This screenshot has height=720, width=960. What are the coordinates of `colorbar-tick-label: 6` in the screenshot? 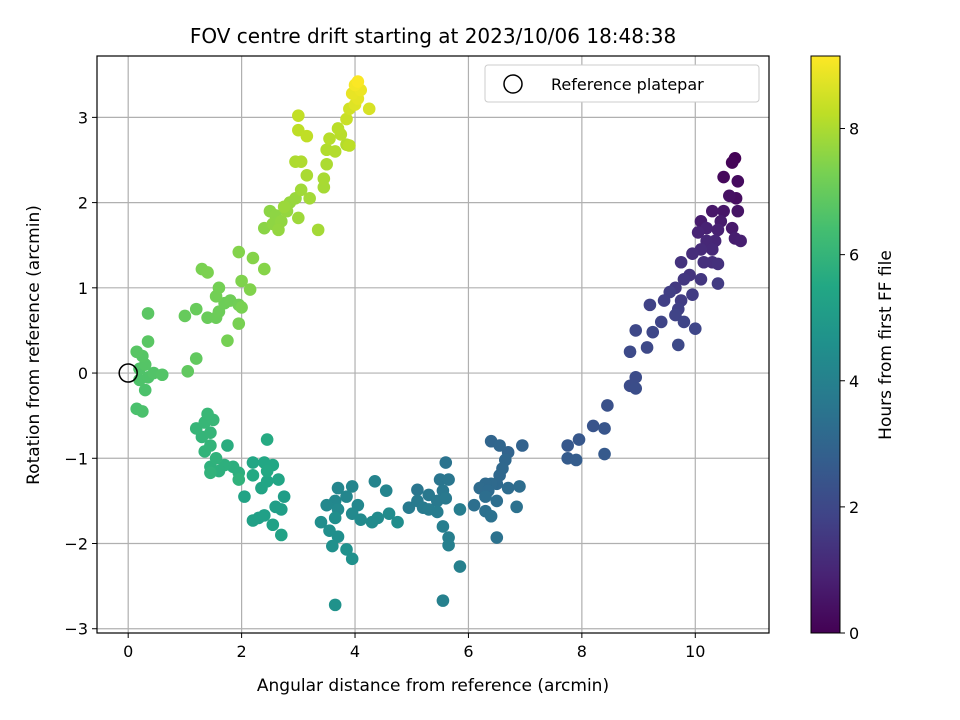 It's located at (854, 255).